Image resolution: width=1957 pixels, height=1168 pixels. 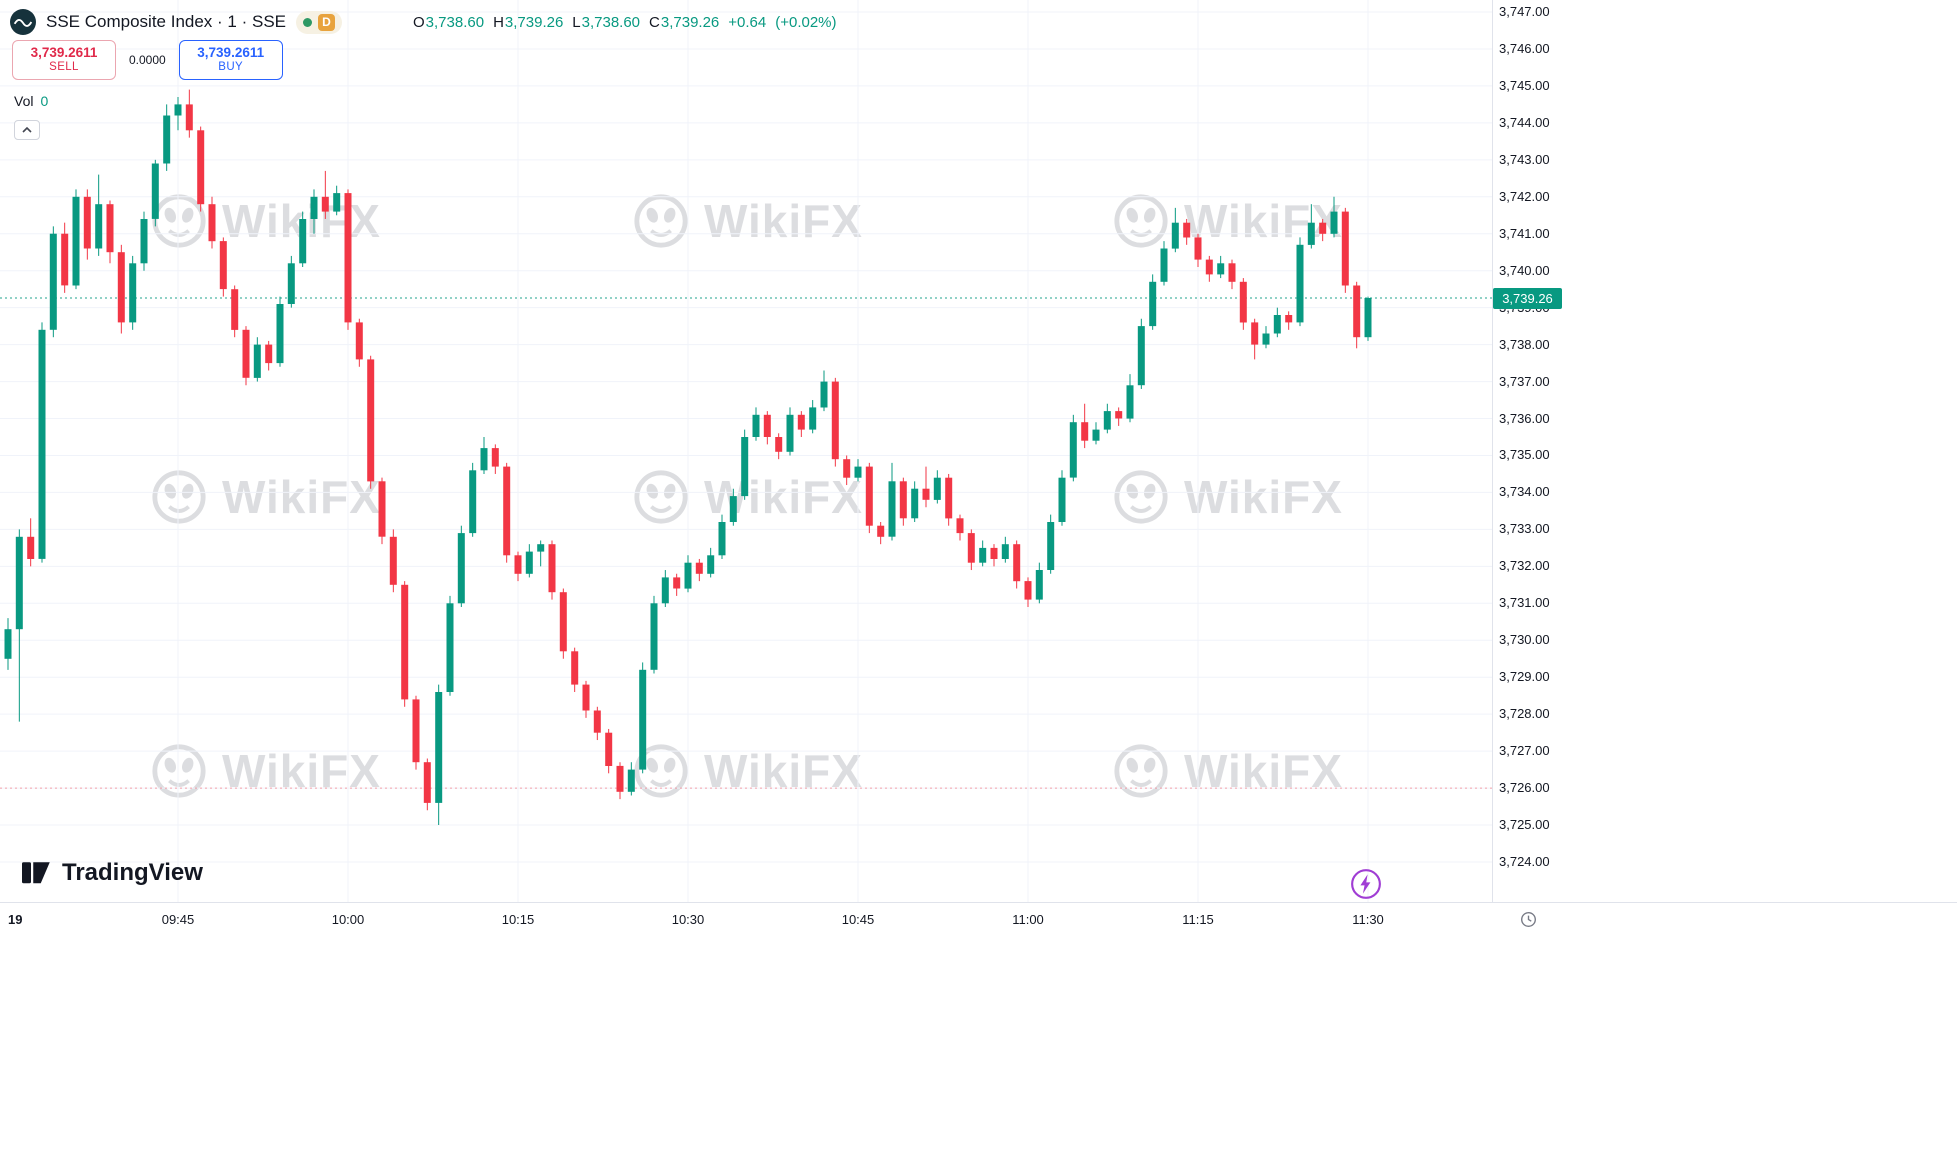 I want to click on symbol-title: SSE Composite Index · 1 · SSE, so click(x=166, y=21).